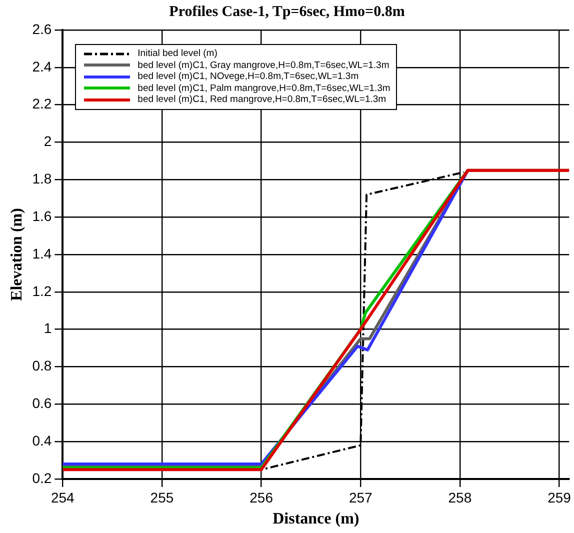  I want to click on y-tick-label: 0.8, so click(42, 366).